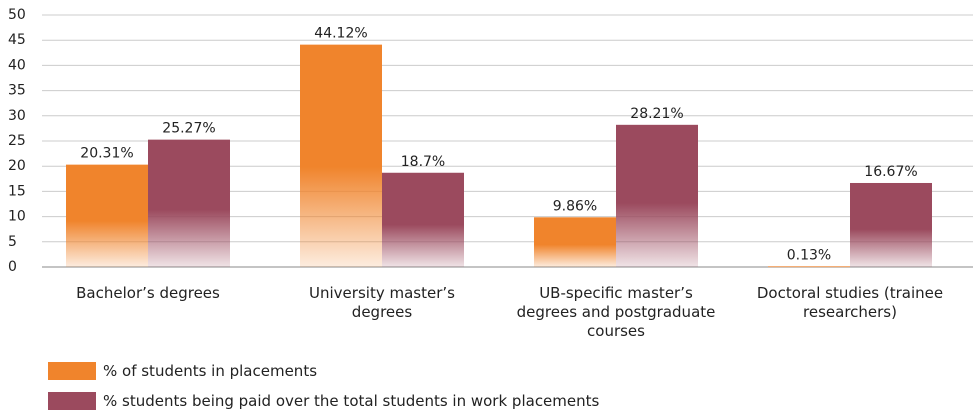 This screenshot has height=412, width=973. What do you see at coordinates (656, 114) in the screenshot?
I see `data-label: 28.21%` at bounding box center [656, 114].